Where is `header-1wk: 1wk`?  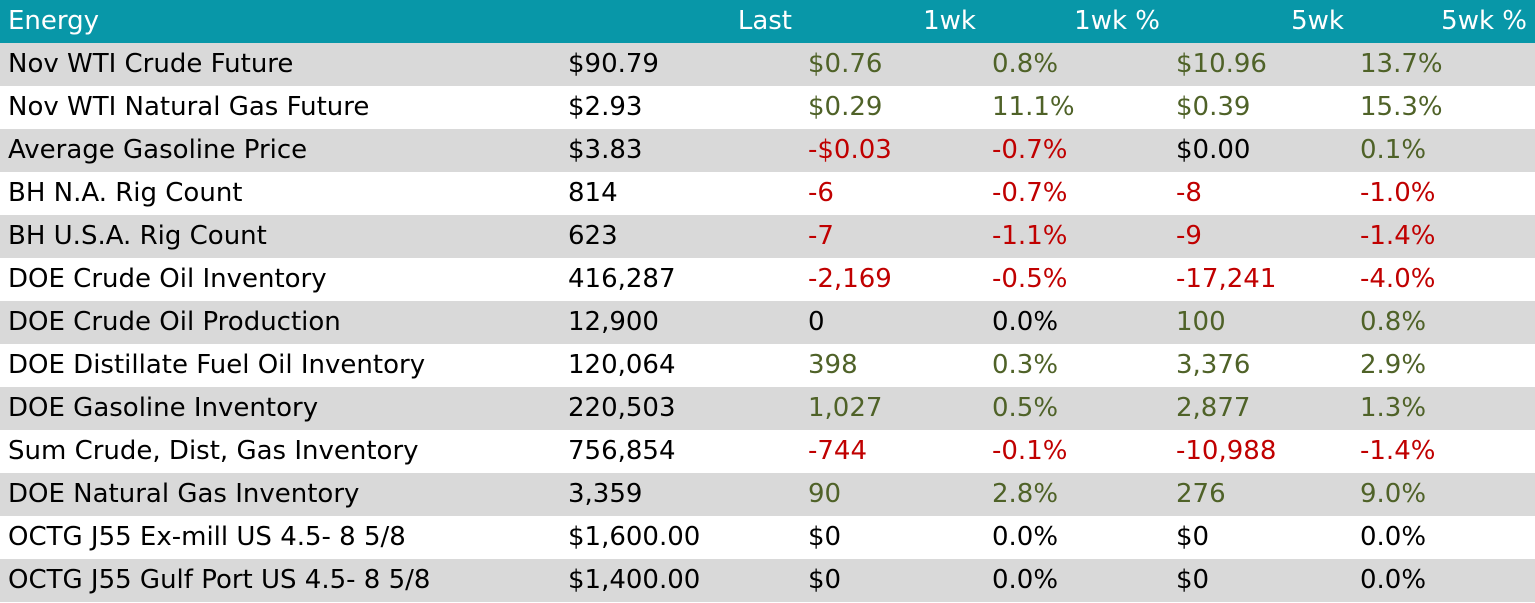 header-1wk: 1wk is located at coordinates (892, 21).